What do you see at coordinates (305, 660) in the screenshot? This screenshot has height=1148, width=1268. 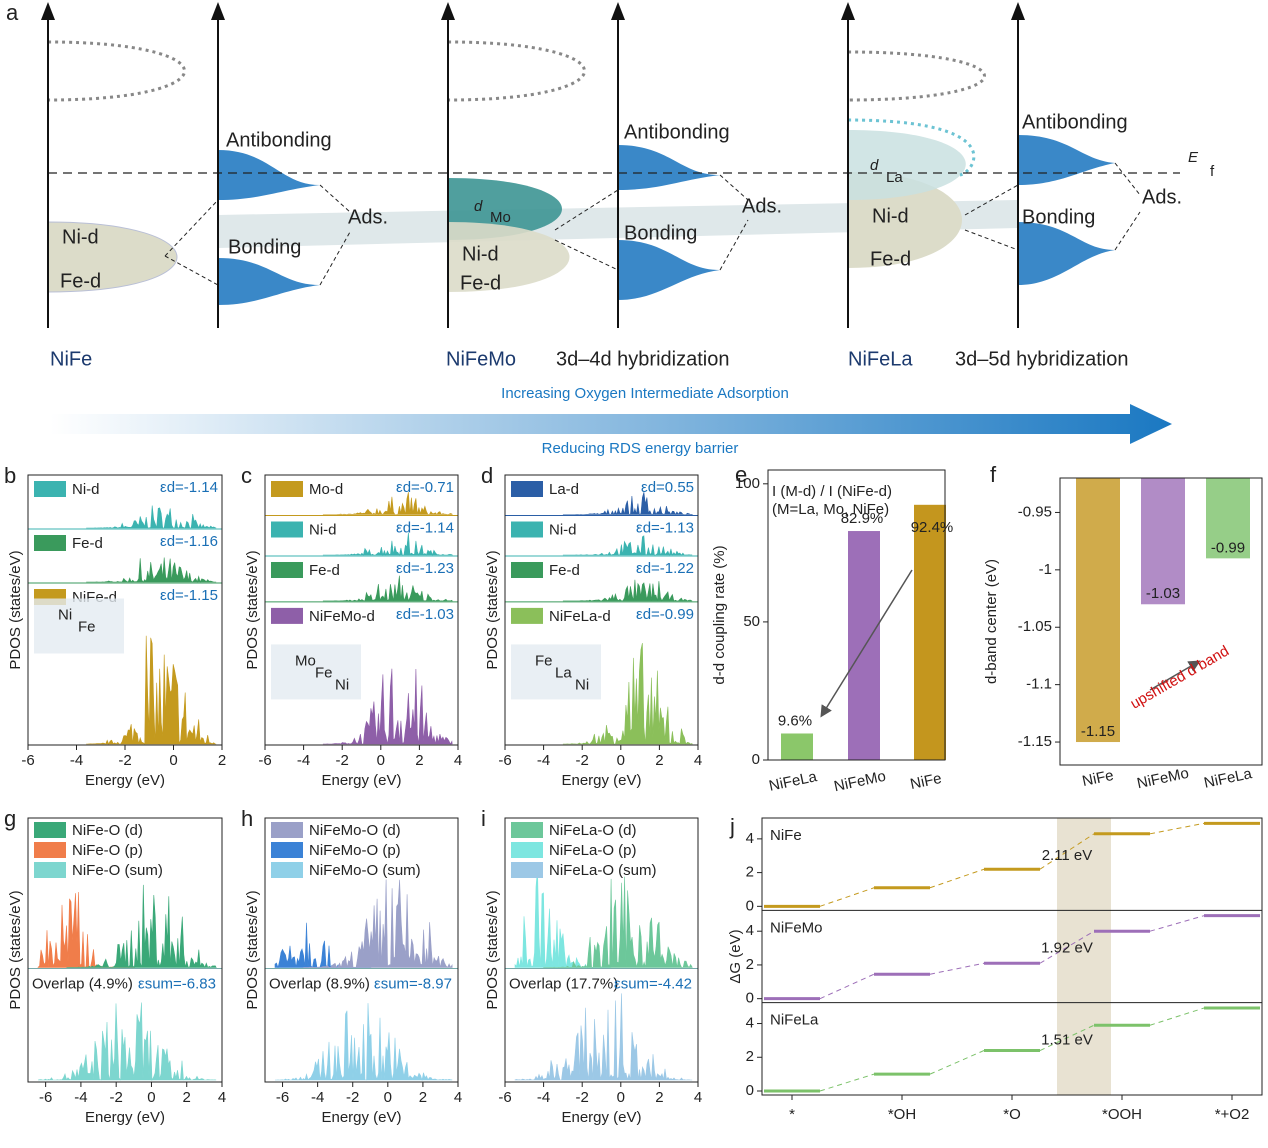 I see `inset-label: Mo` at bounding box center [305, 660].